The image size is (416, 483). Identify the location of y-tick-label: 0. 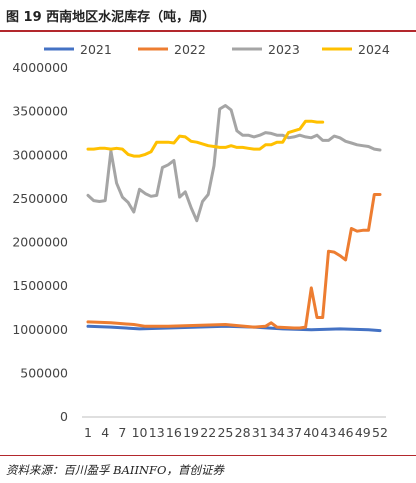
(64, 416).